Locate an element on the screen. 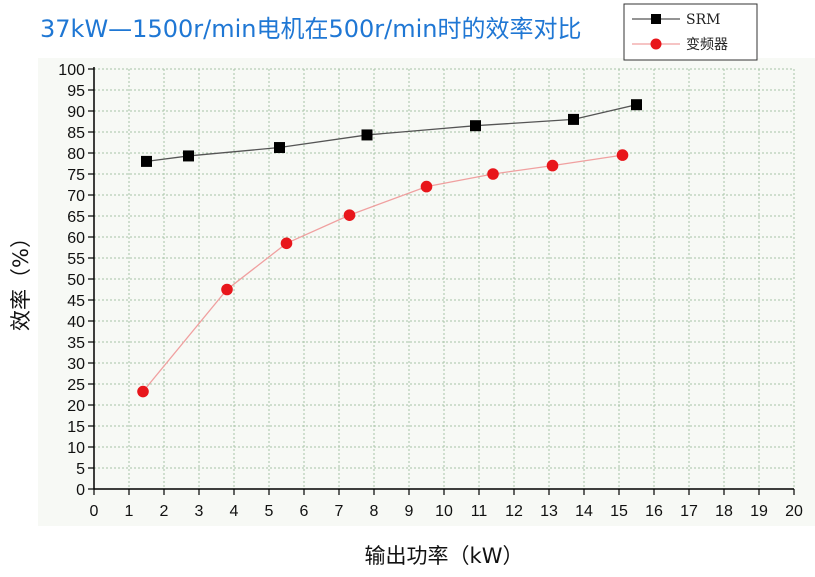 Image resolution: width=815 pixels, height=577 pixels. x-tick-label: 13 is located at coordinates (549, 511).